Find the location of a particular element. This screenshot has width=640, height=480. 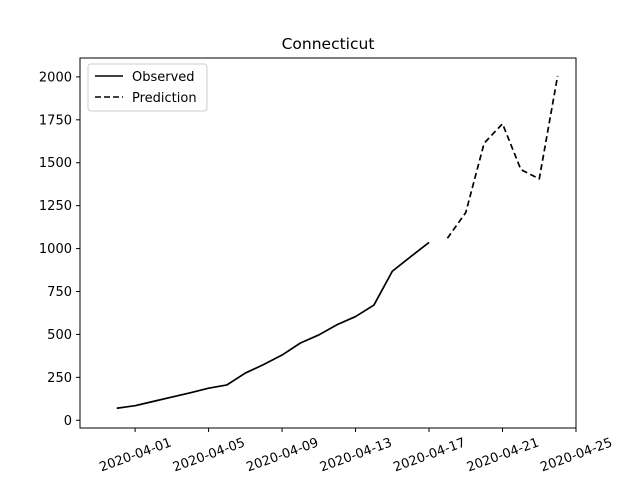

legend-label-prediction: Prediction is located at coordinates (164, 98).